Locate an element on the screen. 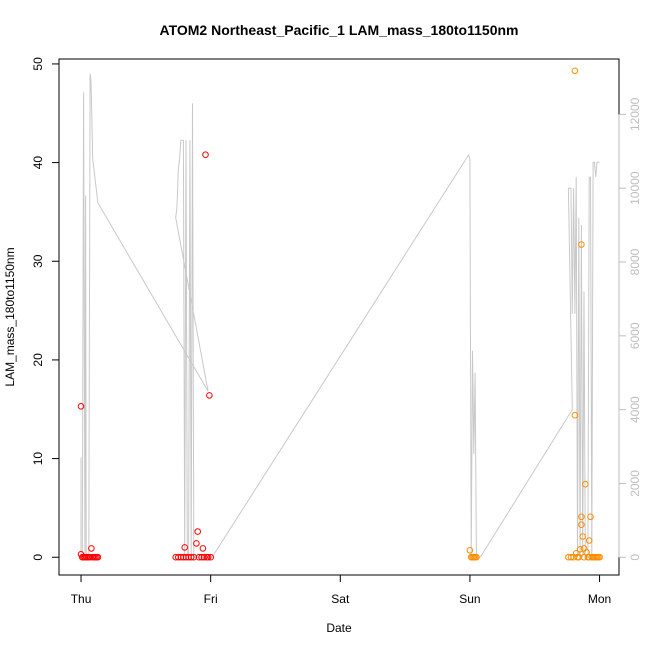 The width and height of the screenshot is (650, 650). y2-tick-label: 12000 is located at coordinates (635, 114).